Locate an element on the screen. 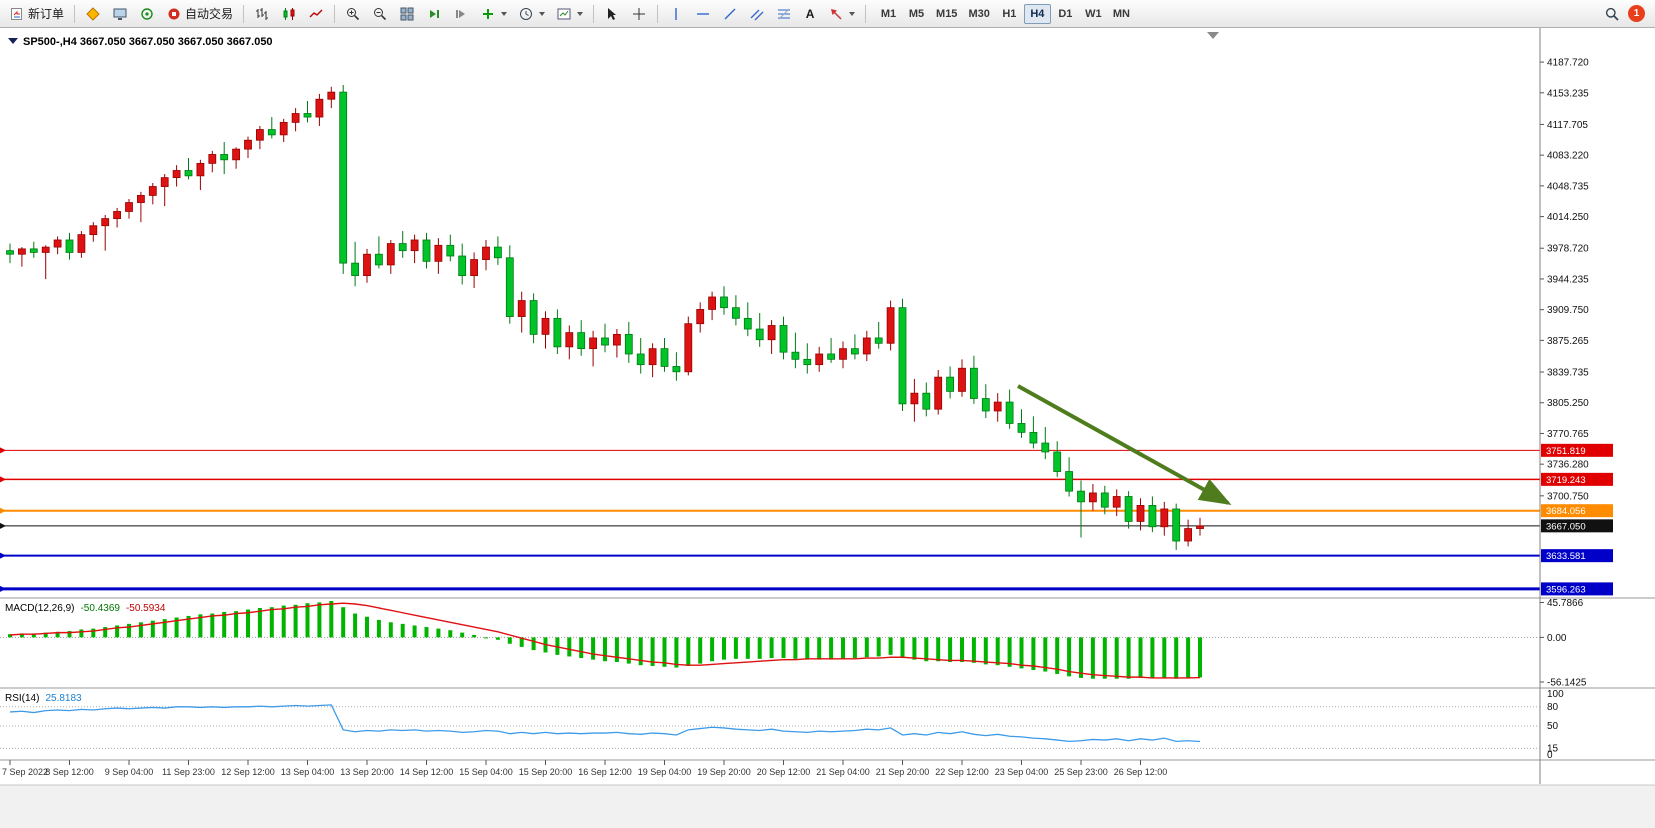 This screenshot has height=828, width=1655. zoom-out-button is located at coordinates (380, 14).